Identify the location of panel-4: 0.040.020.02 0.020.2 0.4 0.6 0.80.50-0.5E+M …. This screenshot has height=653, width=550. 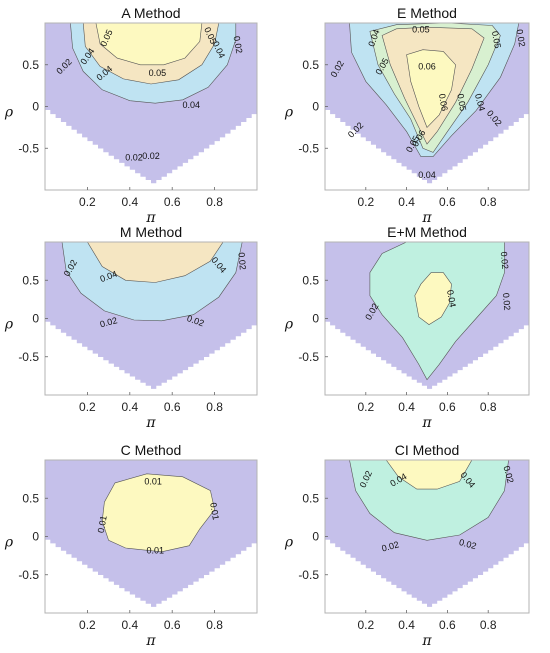
(407, 327).